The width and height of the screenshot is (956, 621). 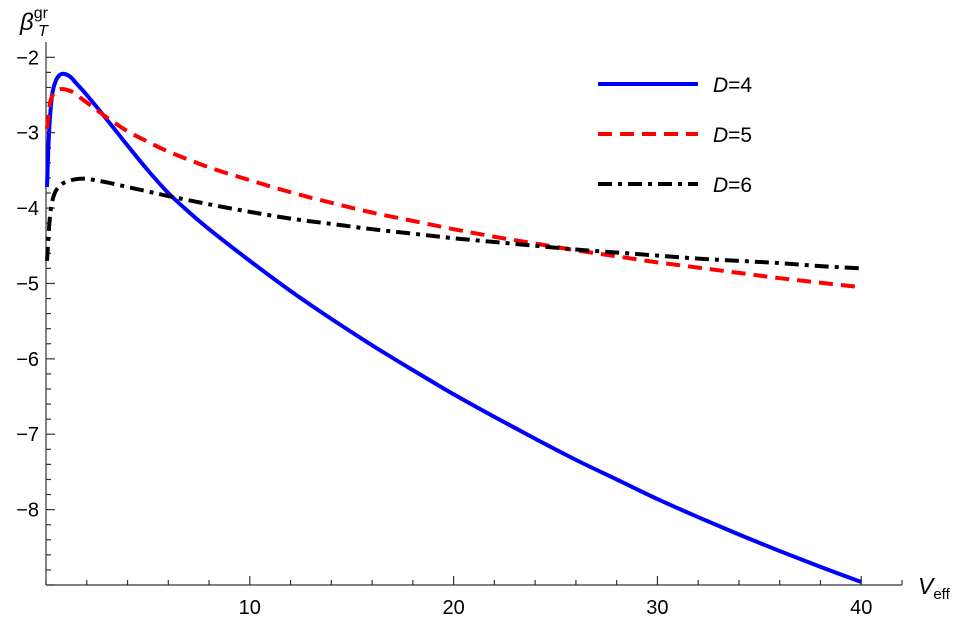 I want to click on legend-label-value: =6, so click(x=740, y=185).